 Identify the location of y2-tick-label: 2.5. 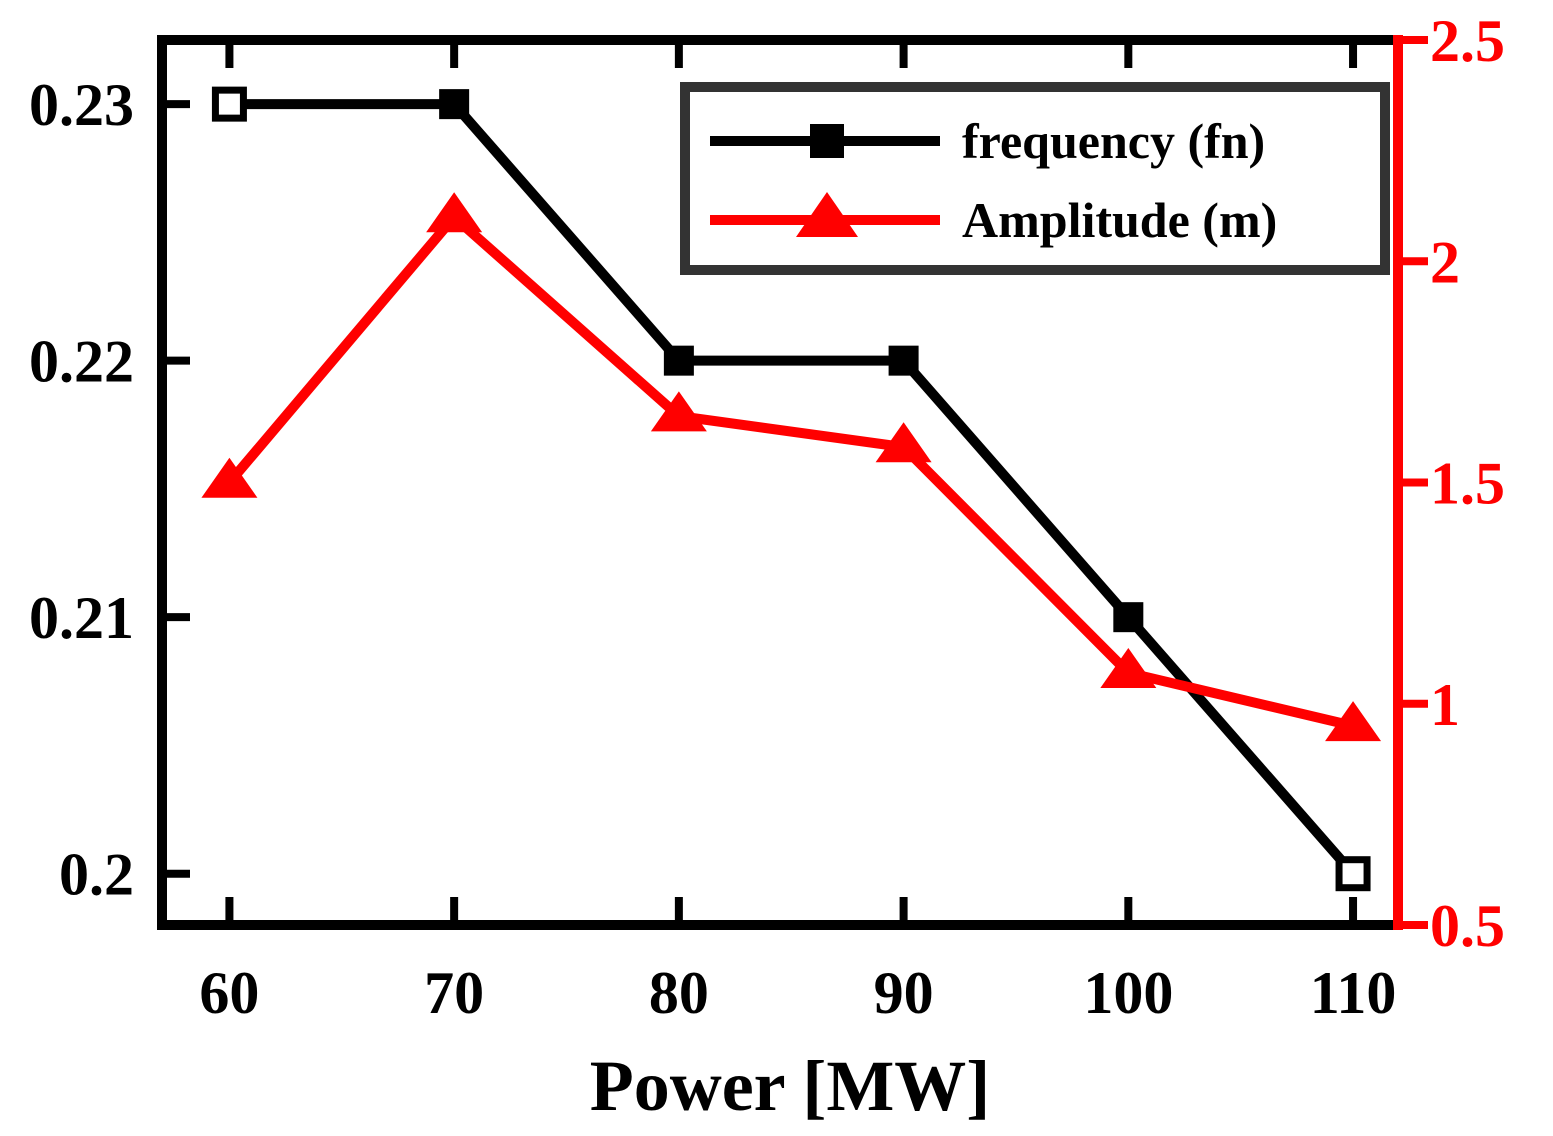
(1467, 41).